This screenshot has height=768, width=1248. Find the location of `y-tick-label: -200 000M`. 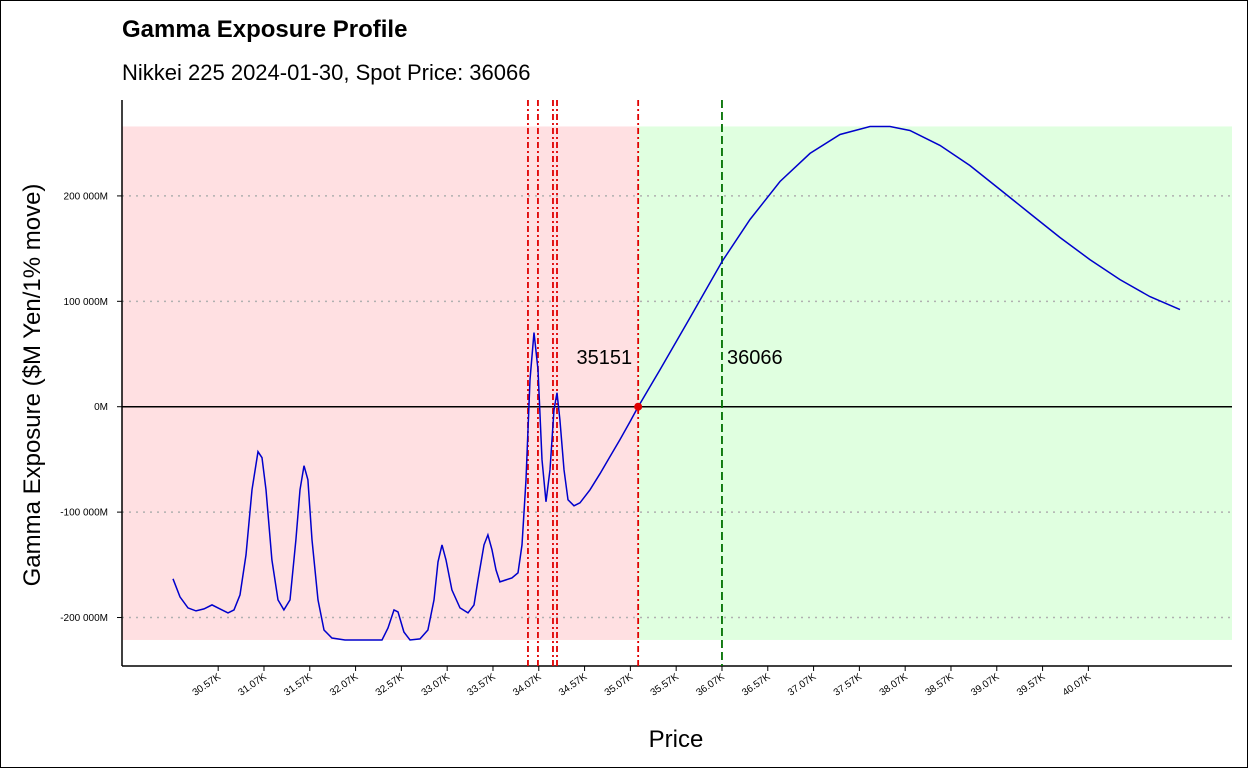

y-tick-label: -200 000M is located at coordinates (84, 618).